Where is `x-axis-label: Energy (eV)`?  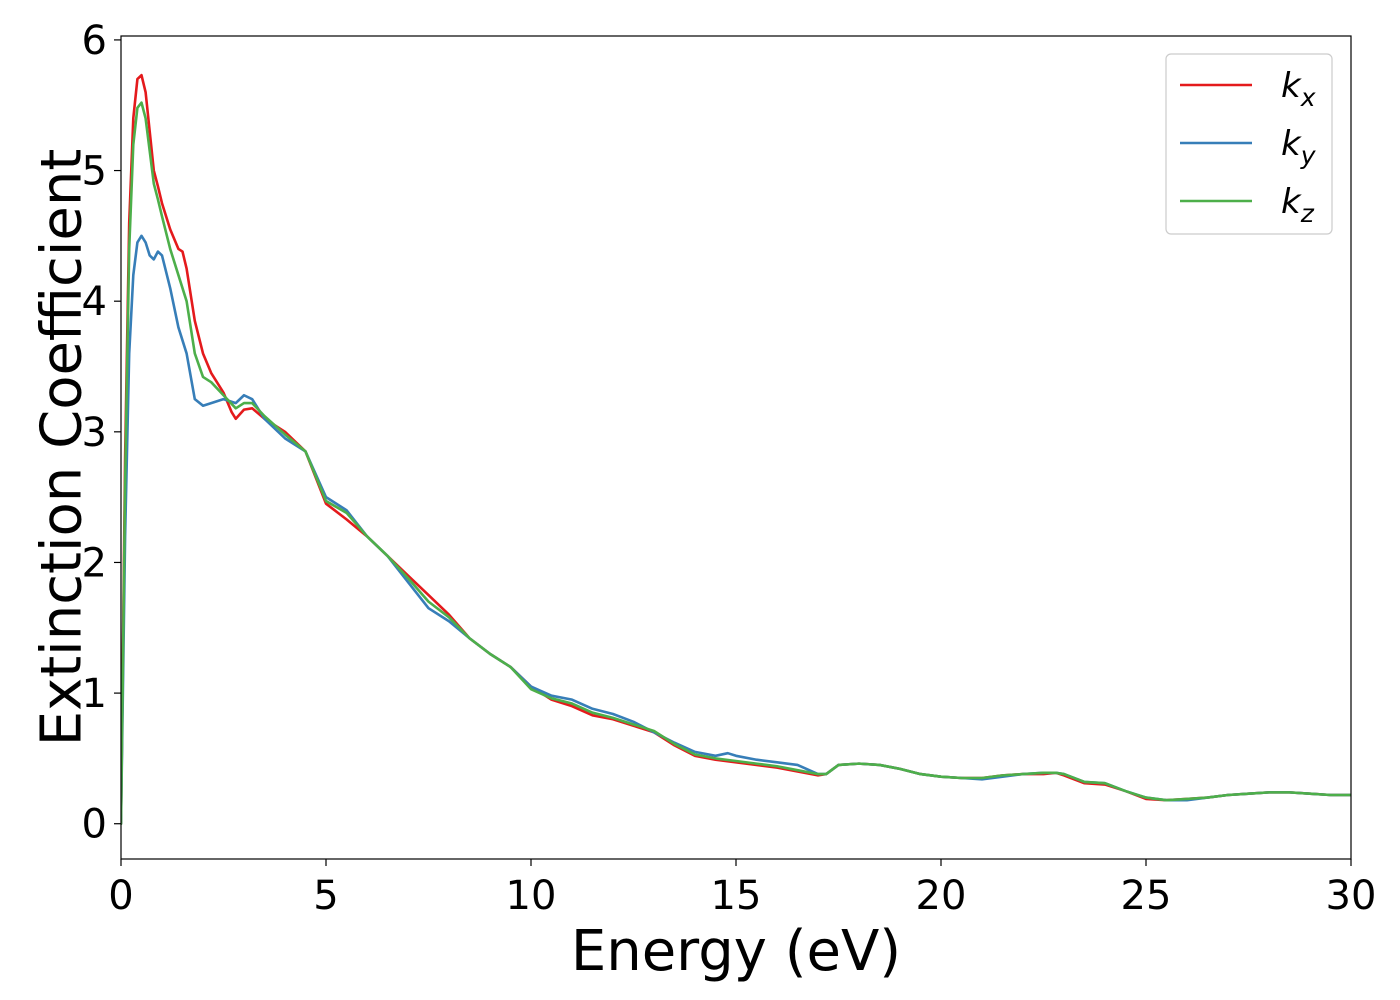
x-axis-label: Energy (eV) is located at coordinates (736, 951).